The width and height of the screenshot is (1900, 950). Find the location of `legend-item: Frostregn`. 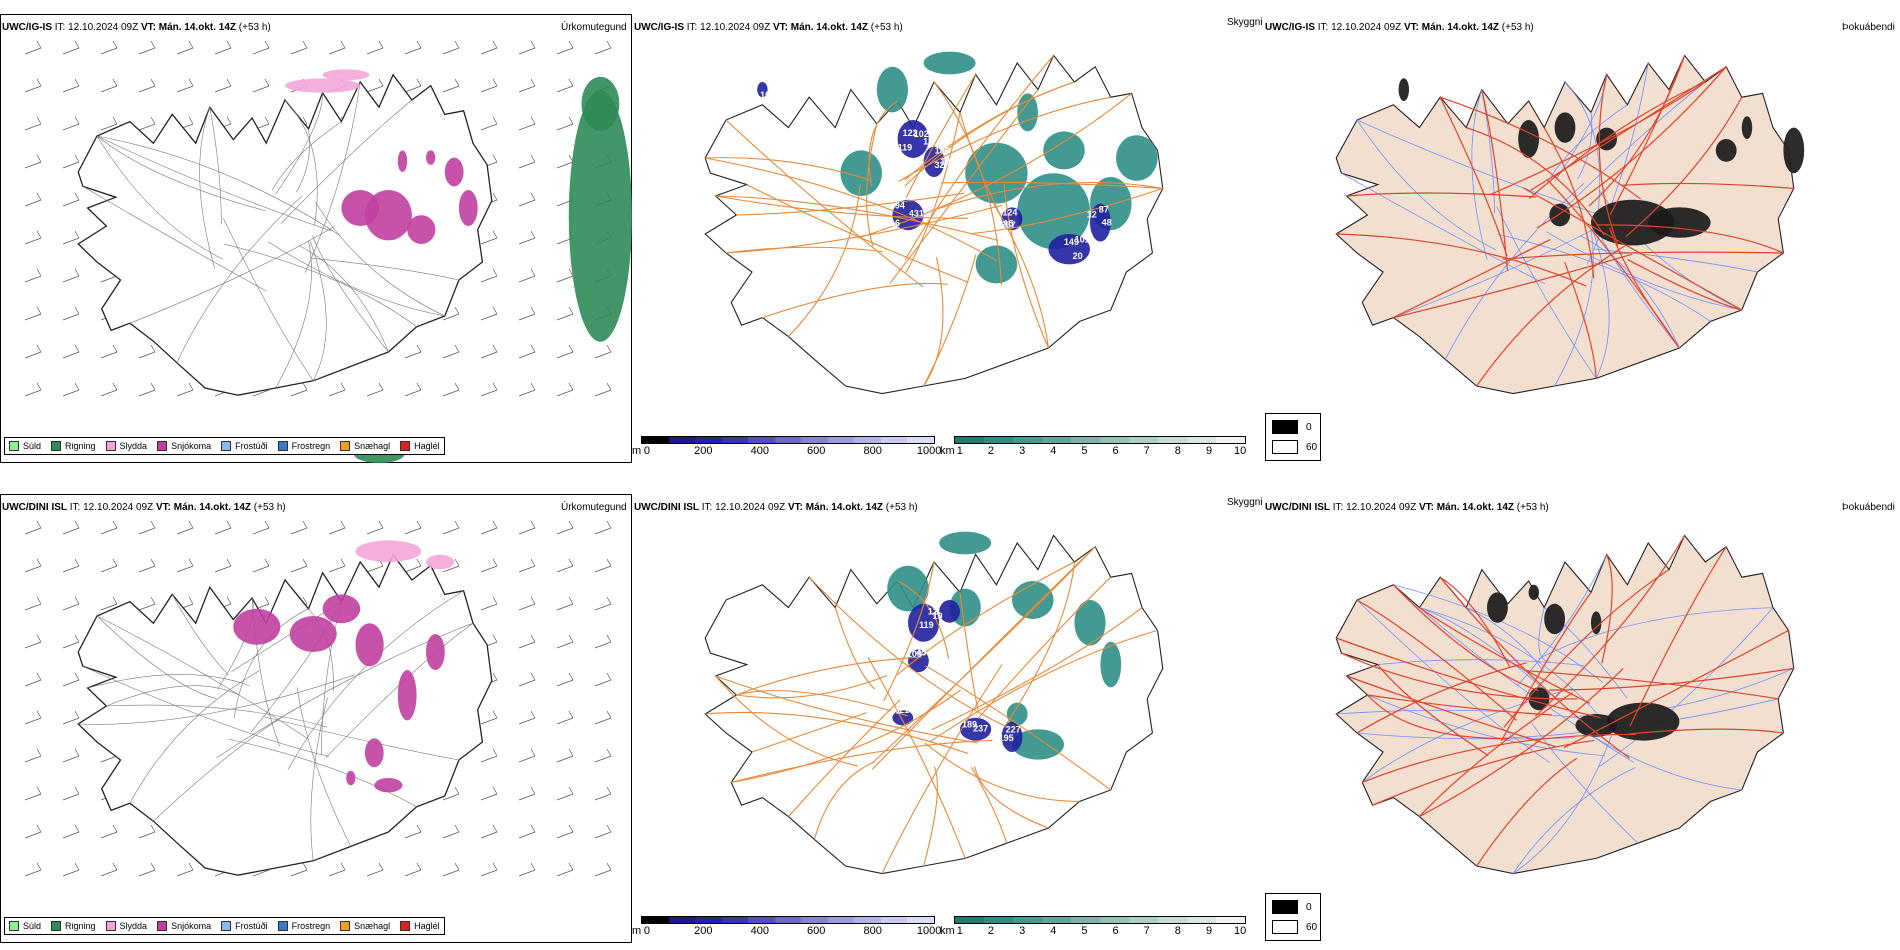

legend-item: Frostregn is located at coordinates (303, 926).